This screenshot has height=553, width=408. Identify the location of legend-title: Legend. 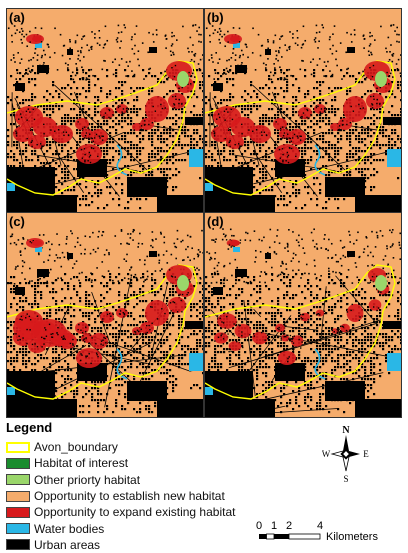
(136, 427).